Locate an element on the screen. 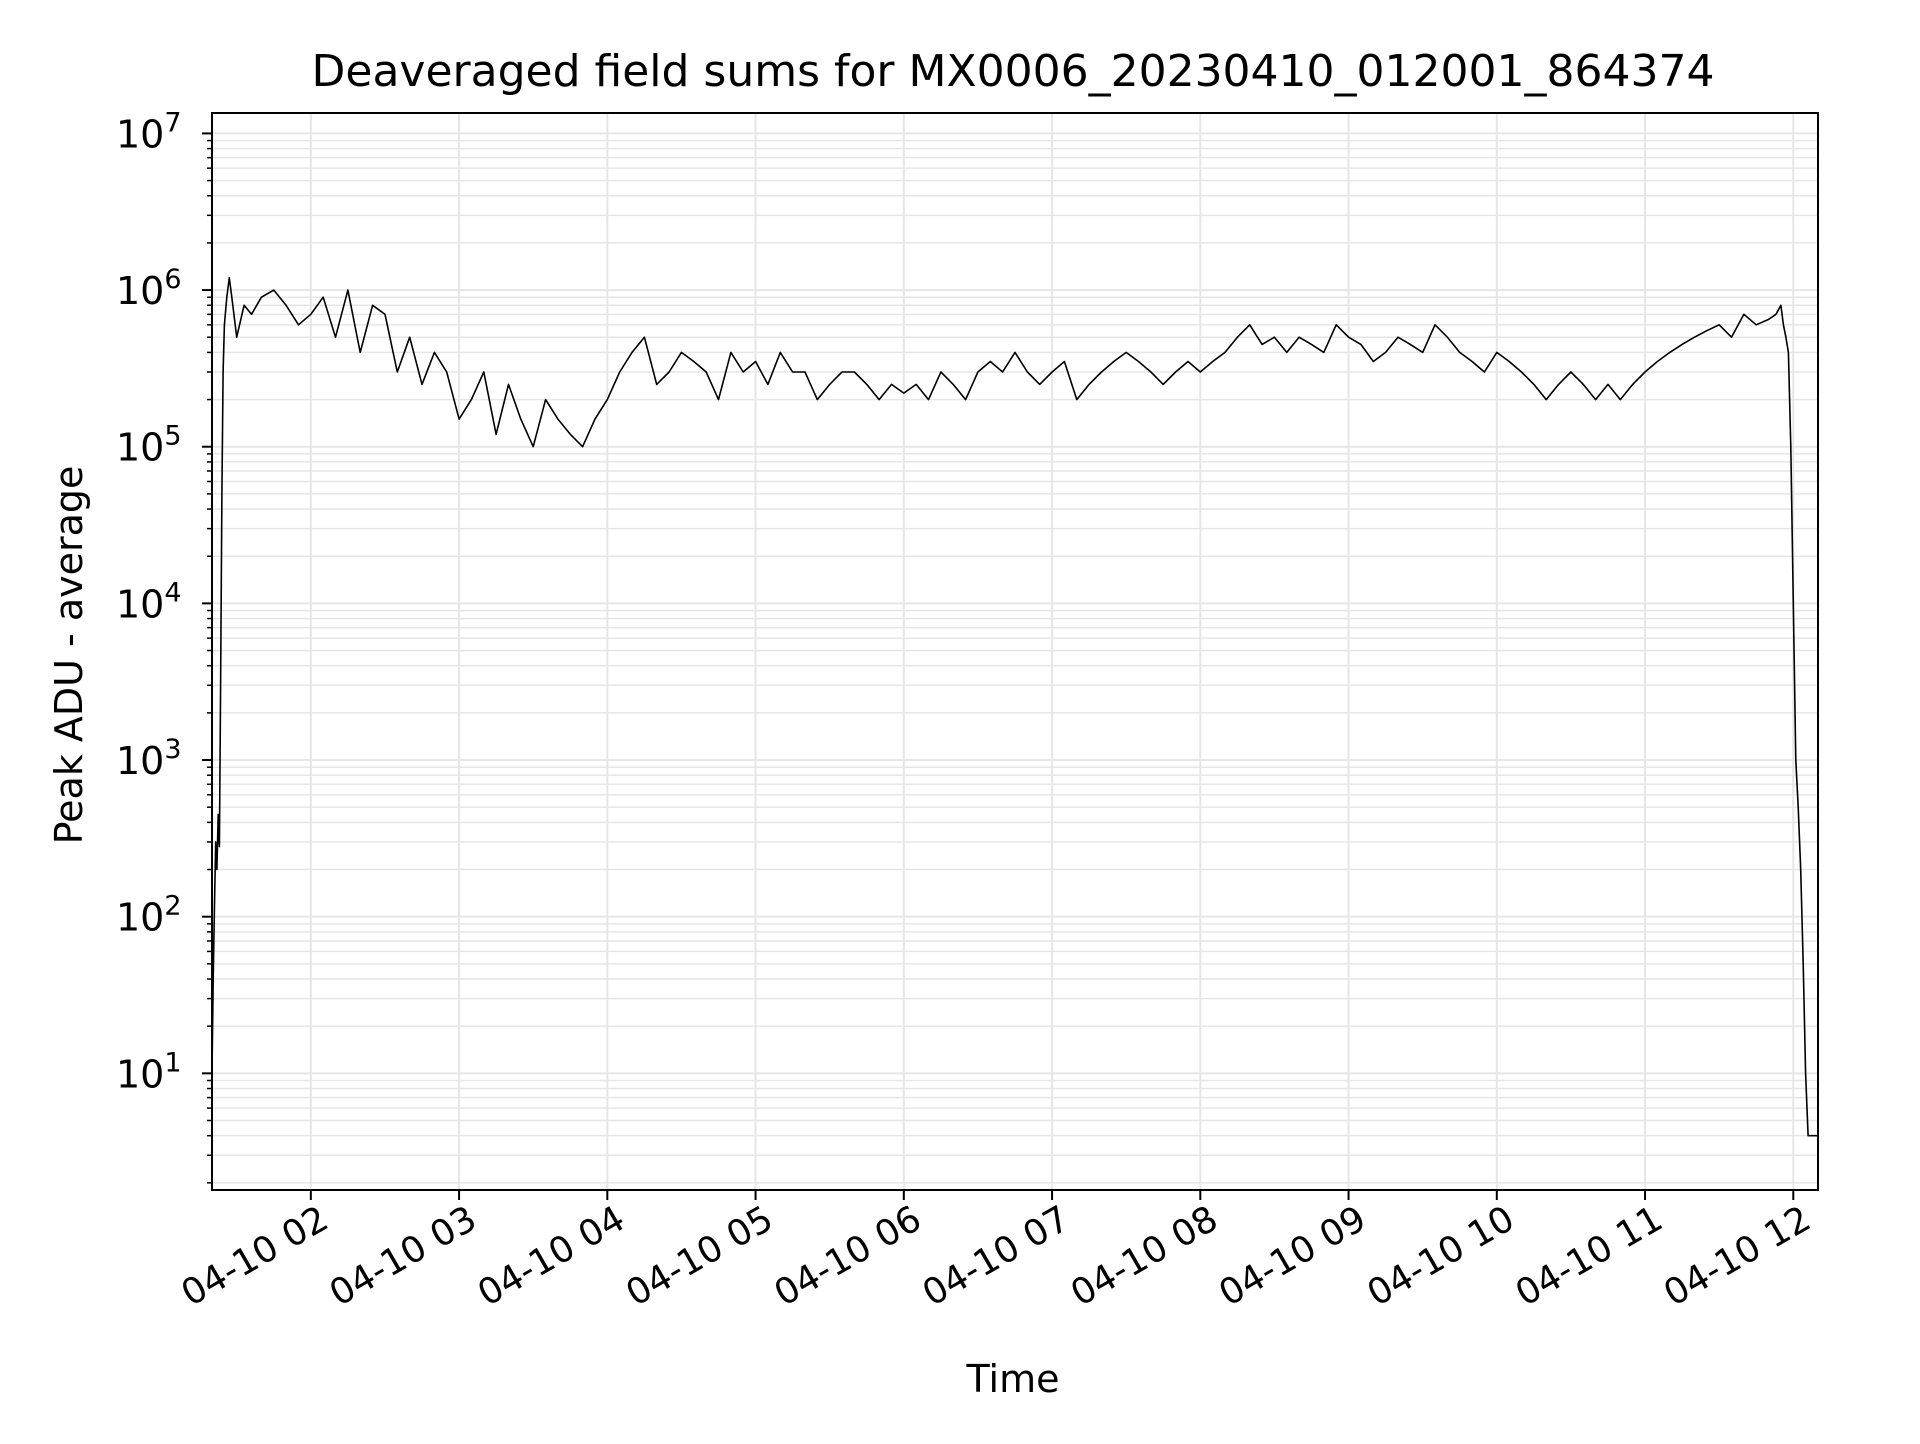 The image size is (1920, 1444). y-tick-label: 10⁶ is located at coordinates (149, 288).